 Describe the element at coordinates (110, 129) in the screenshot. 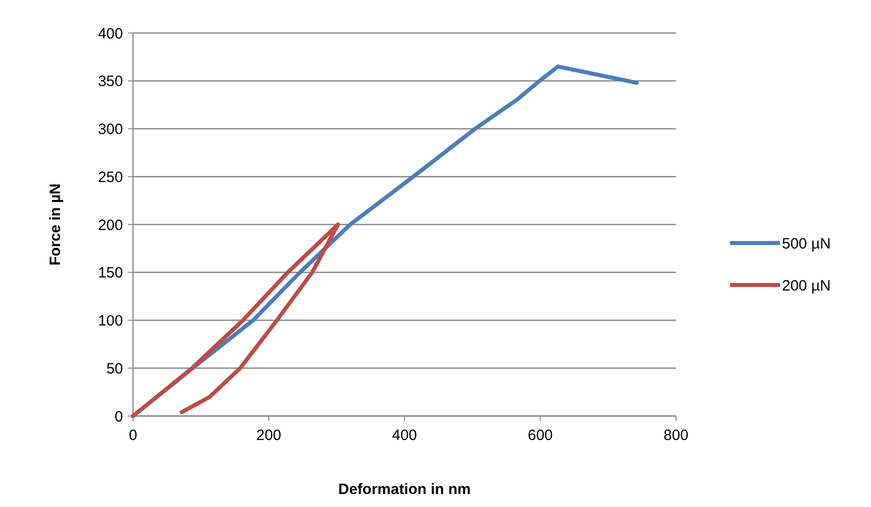

I see `y-tick-label: 300` at that location.